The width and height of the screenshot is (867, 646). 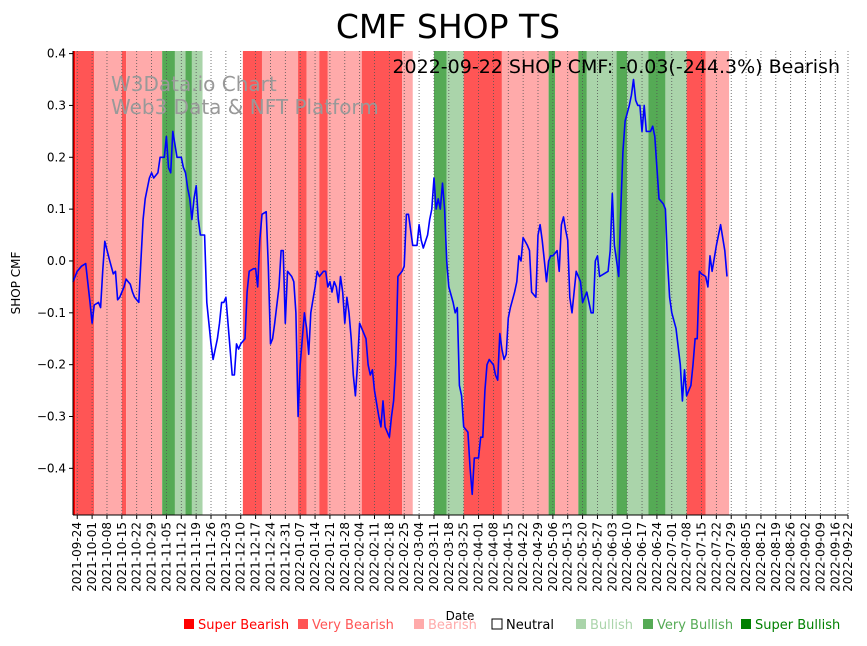 I want to click on legend-label: Neutral, so click(x=530, y=625).